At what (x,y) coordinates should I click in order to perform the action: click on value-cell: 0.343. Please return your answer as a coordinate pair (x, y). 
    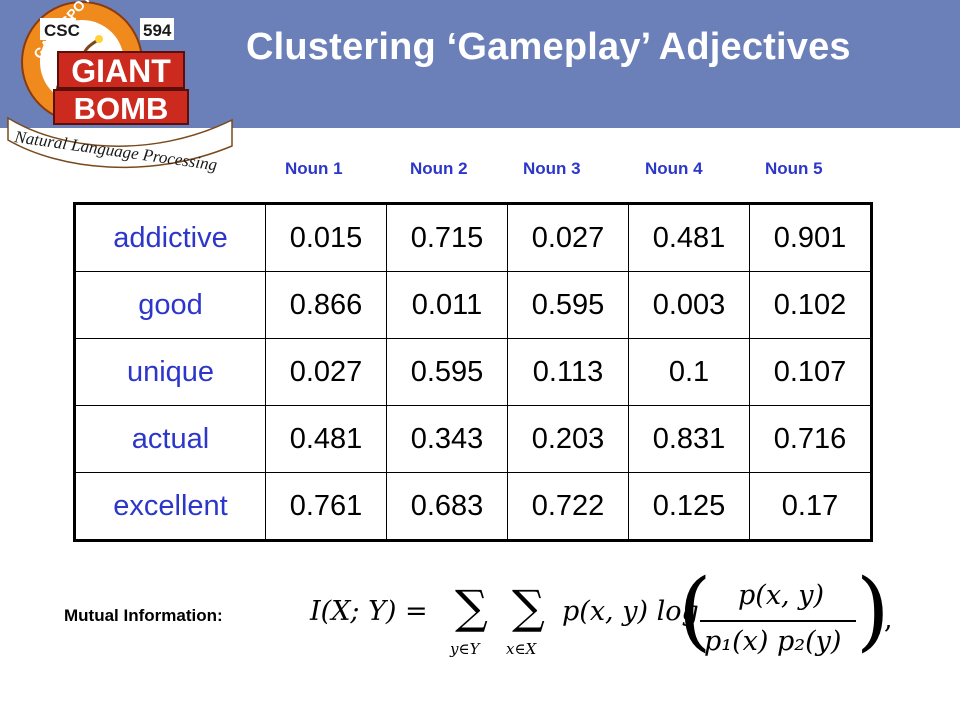
    Looking at the image, I should click on (447, 439).